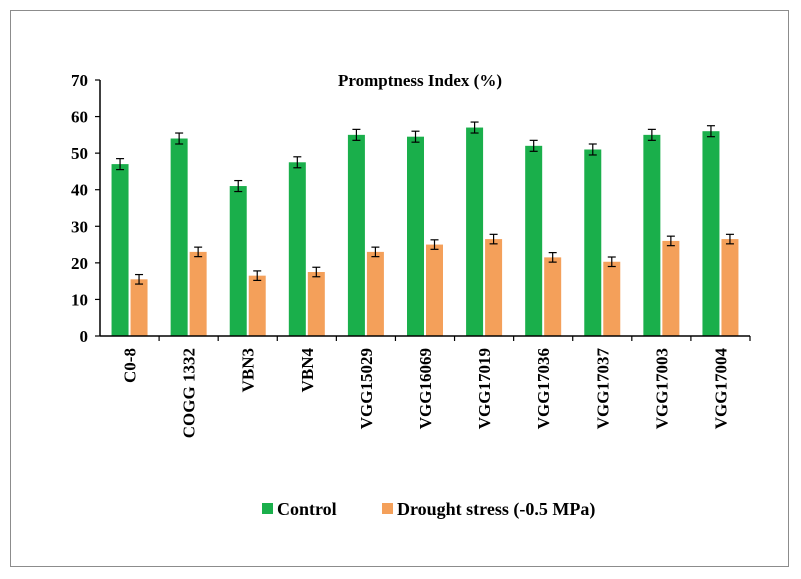  What do you see at coordinates (189, 393) in the screenshot?
I see `category-label: COGG 1332` at bounding box center [189, 393].